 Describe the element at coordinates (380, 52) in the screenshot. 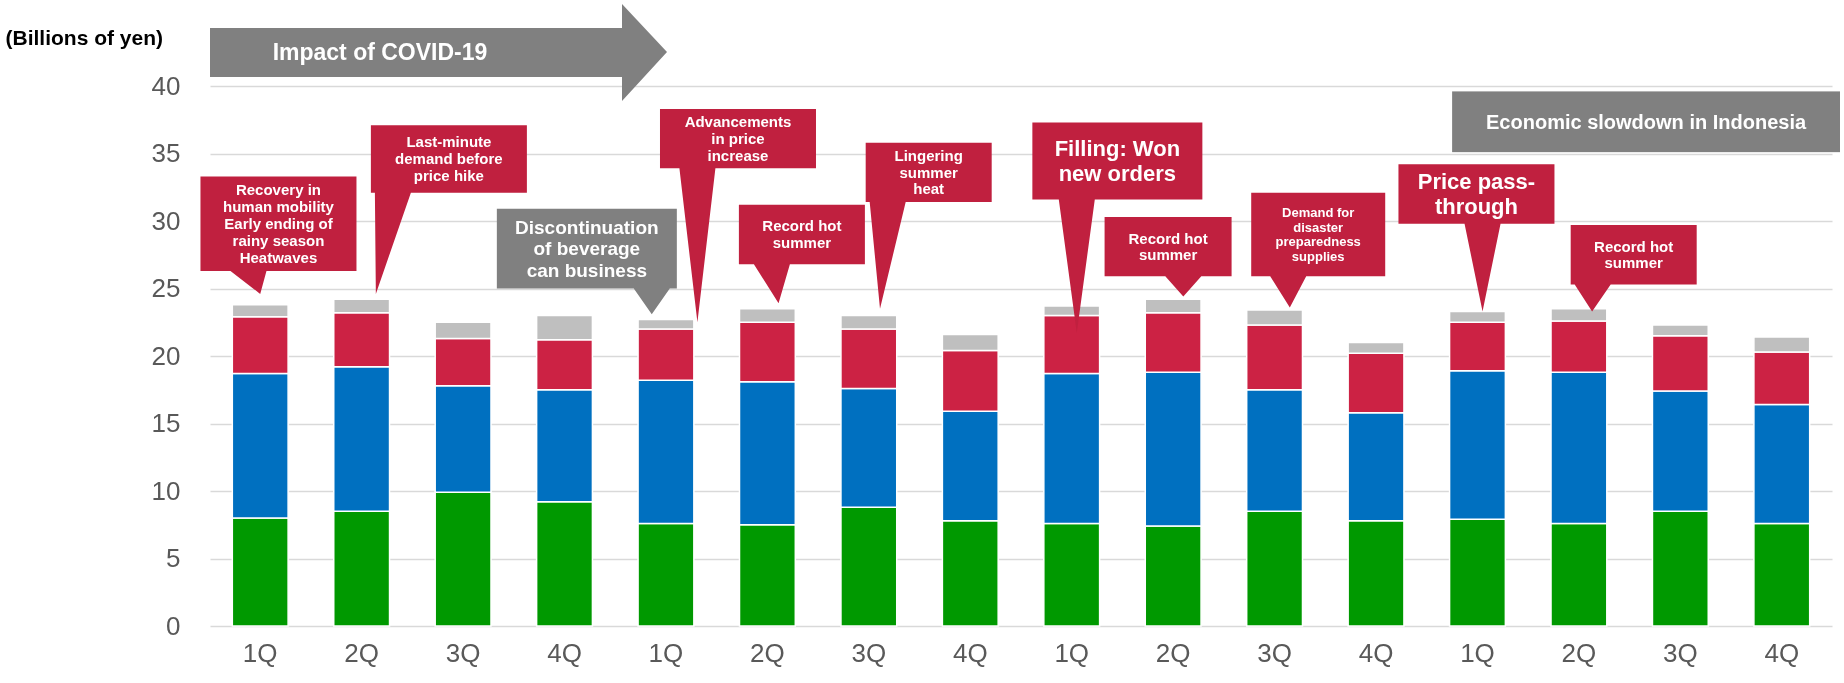

I see `text: Impact of COVID-19` at that location.